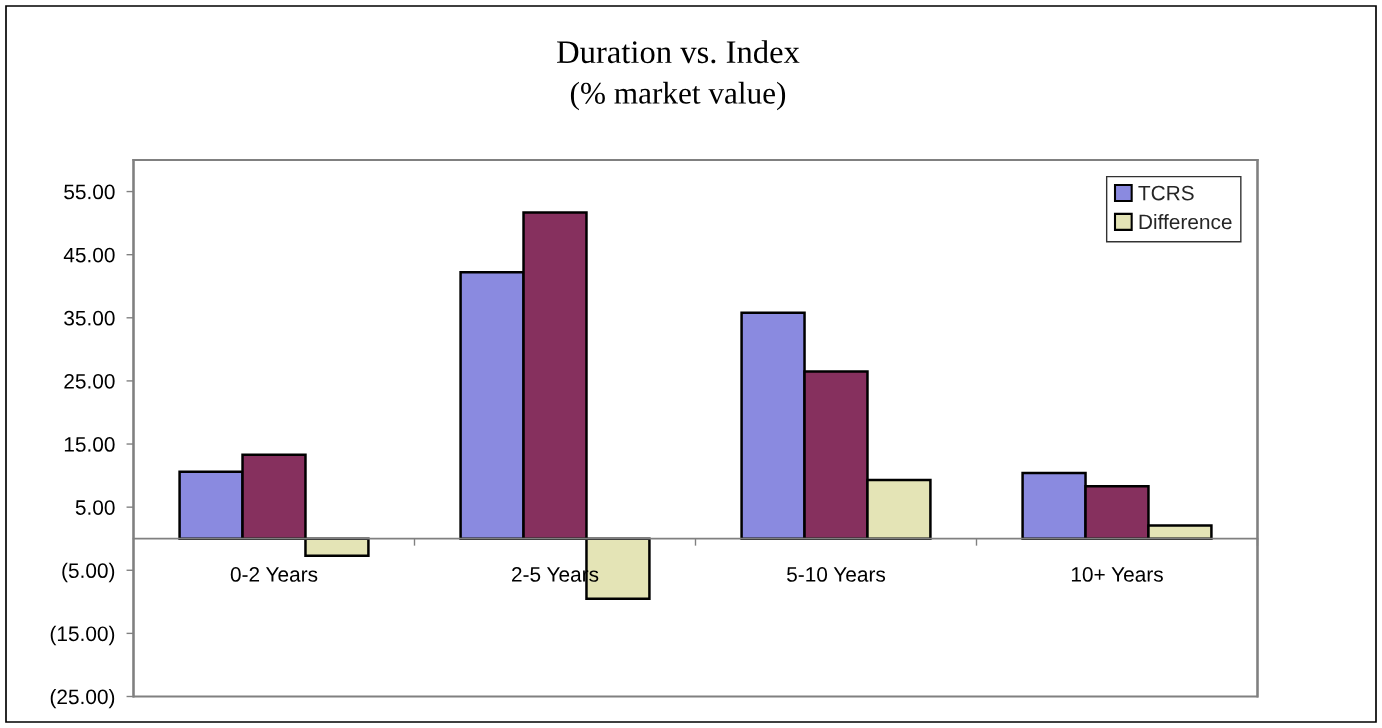 Image resolution: width=1382 pixels, height=728 pixels. Describe the element at coordinates (678, 96) in the screenshot. I see `chart-subtitle: (% market value)` at that location.